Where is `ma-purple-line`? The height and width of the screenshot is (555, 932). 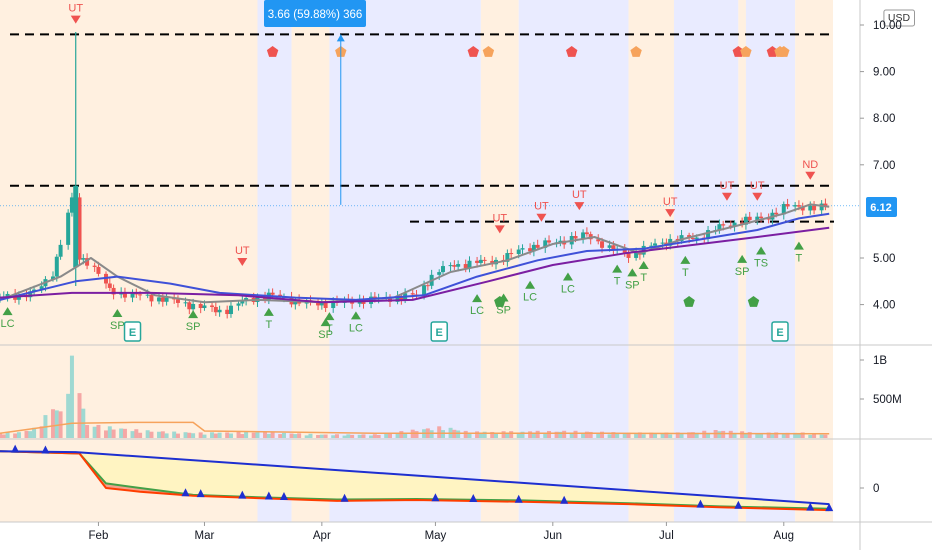
ma-purple-line is located at coordinates (415, 265).